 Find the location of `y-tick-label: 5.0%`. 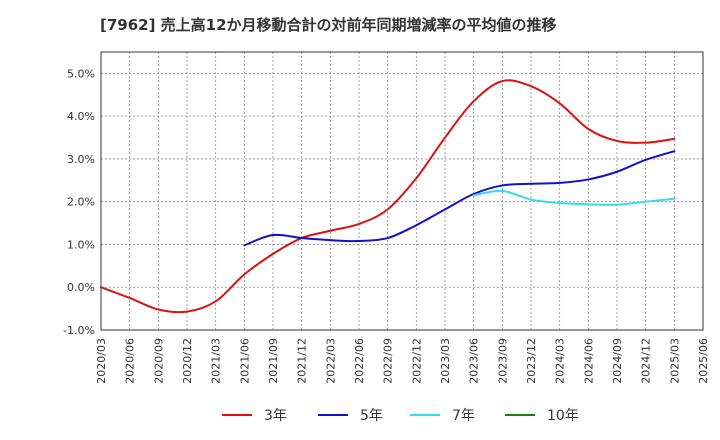

y-tick-label: 5.0% is located at coordinates (81, 73).